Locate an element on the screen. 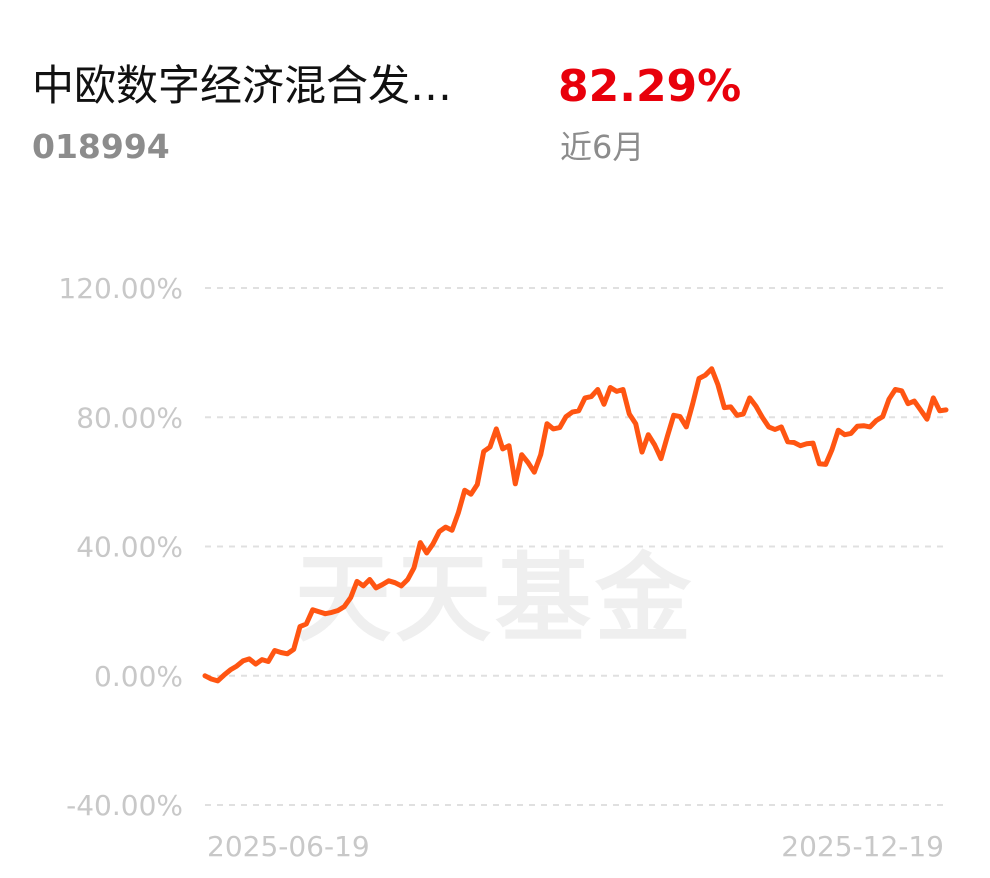  y-tick-label: 80.00% is located at coordinates (129, 417).